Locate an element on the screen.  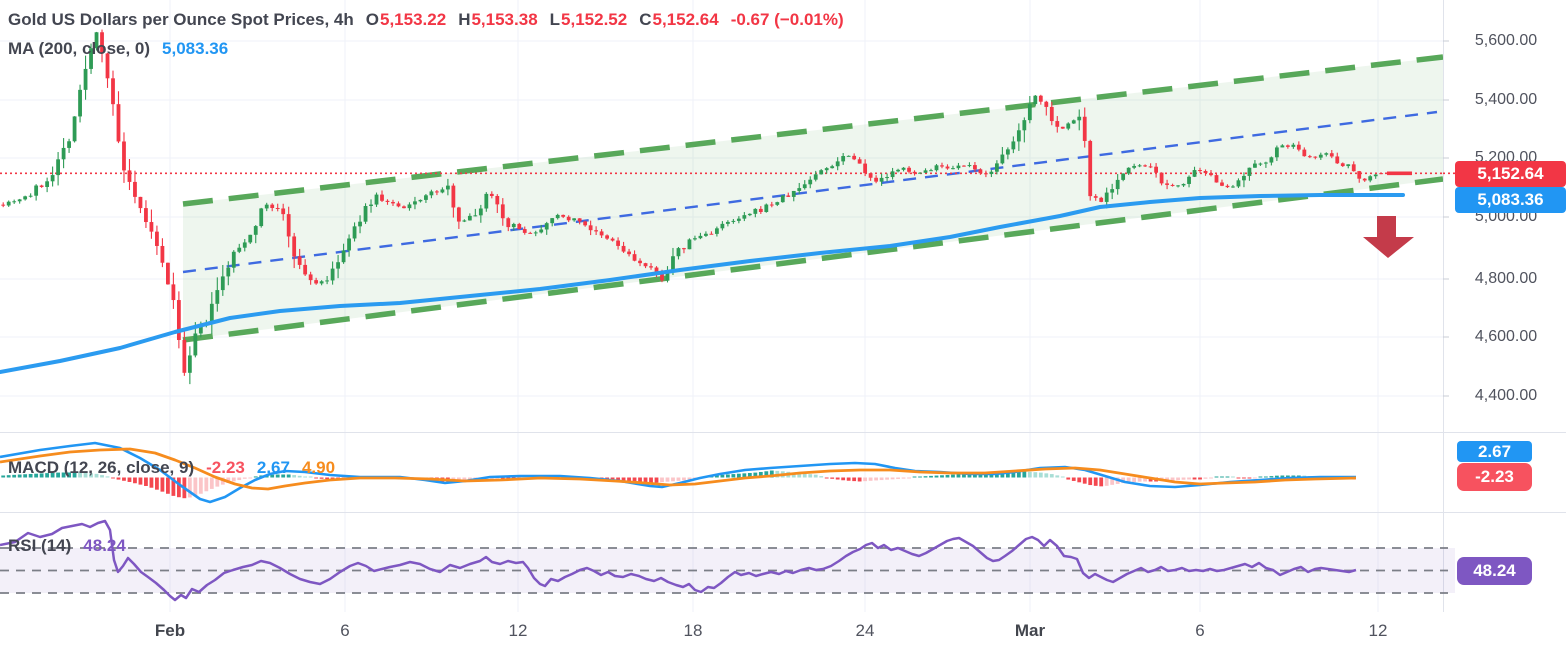
price-axis-label: 5,600.00 is located at coordinates (1506, 40).